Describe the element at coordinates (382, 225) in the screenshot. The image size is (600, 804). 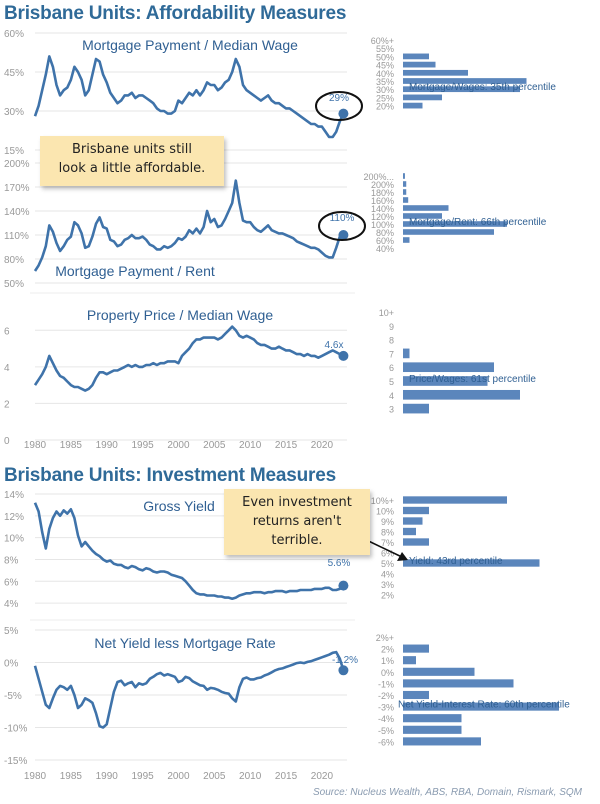
I see `histogram-tick-label: 100%` at that location.